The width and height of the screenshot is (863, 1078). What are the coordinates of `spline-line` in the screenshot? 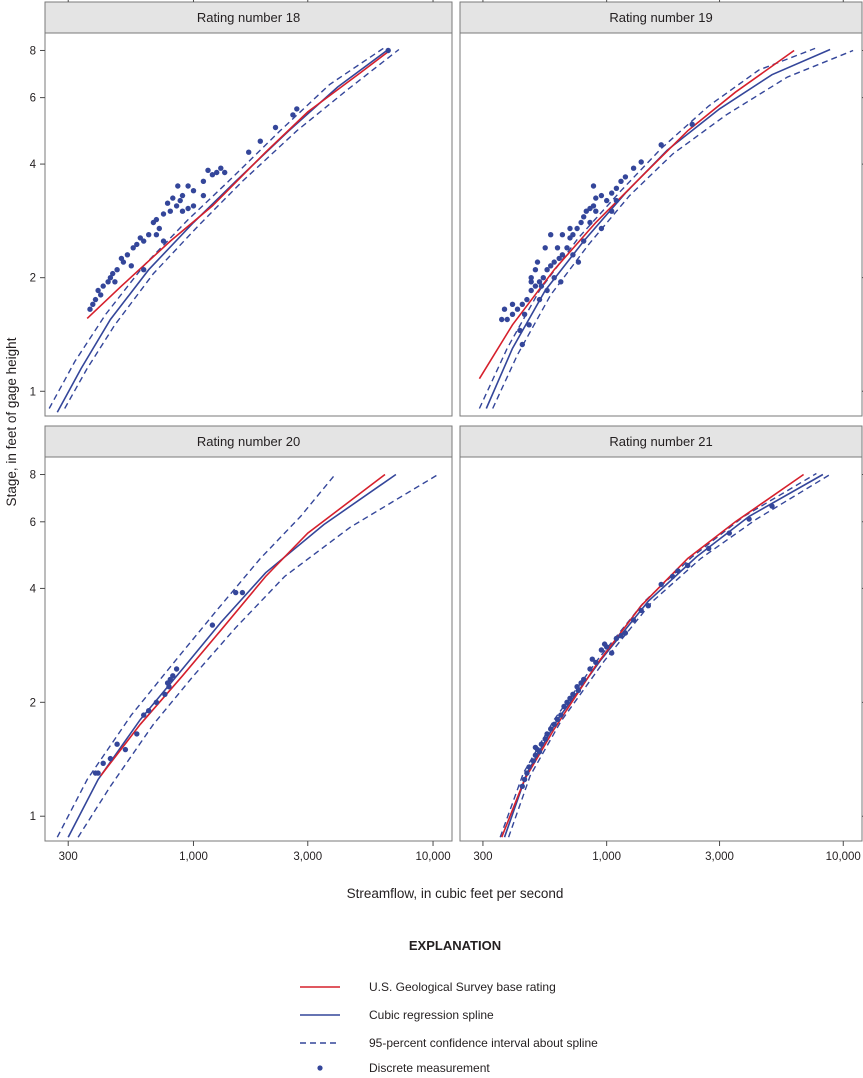 It's located at (663, 655).